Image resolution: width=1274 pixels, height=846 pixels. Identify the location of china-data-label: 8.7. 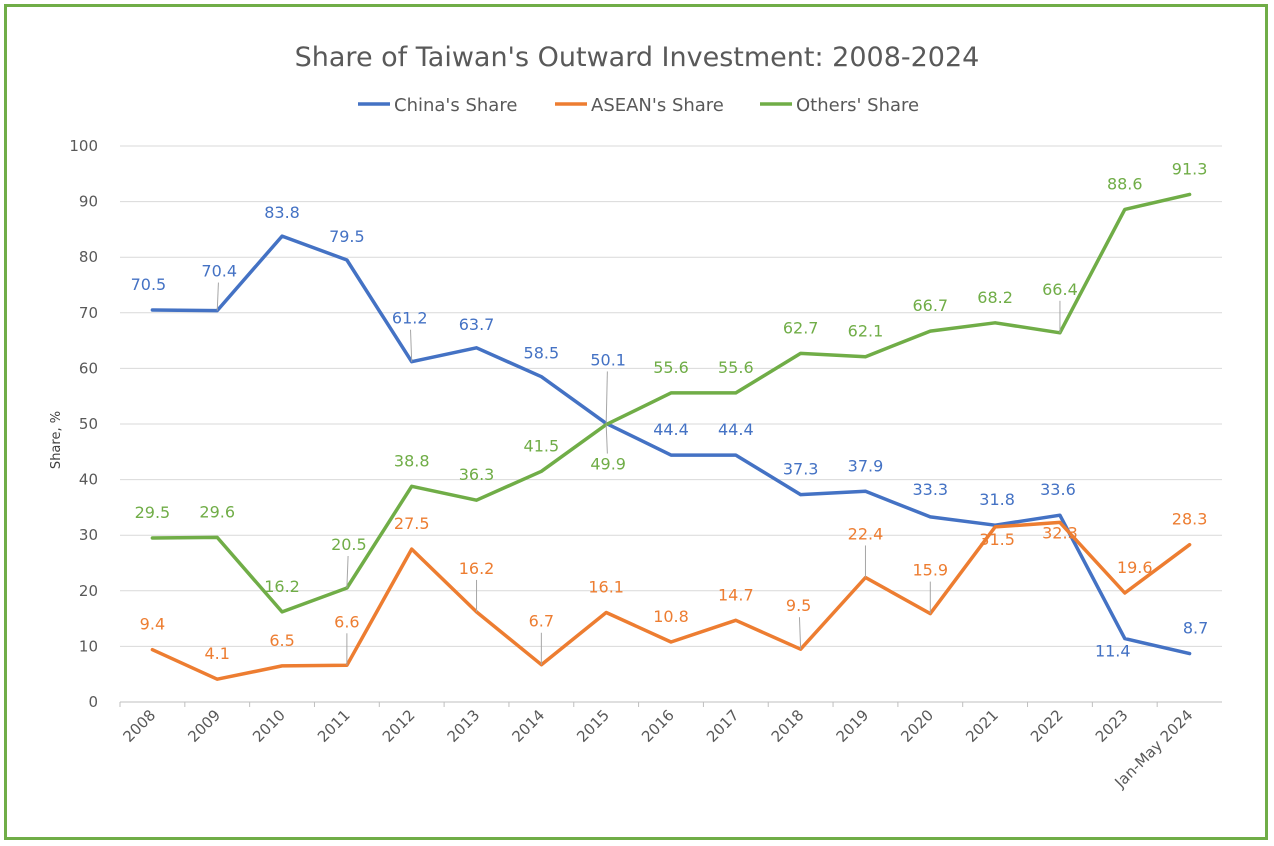
(1195, 628).